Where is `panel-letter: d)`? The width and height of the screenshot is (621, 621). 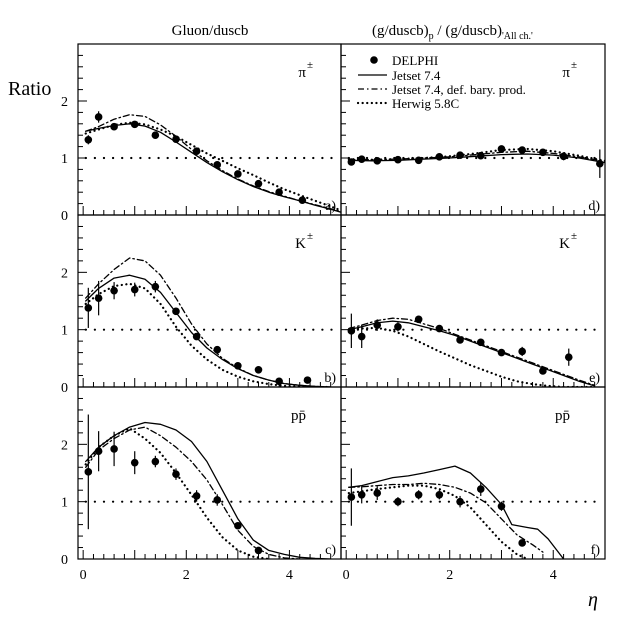
panel-letter: d) is located at coordinates (594, 206).